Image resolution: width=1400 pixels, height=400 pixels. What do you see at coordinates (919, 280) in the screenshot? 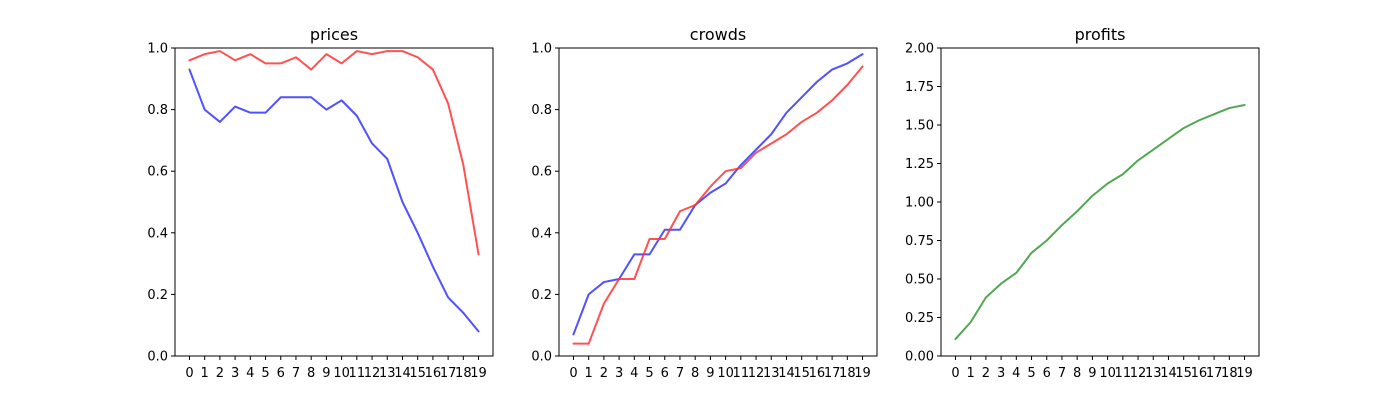
I see `y-tick-label: 0.50` at bounding box center [919, 280].